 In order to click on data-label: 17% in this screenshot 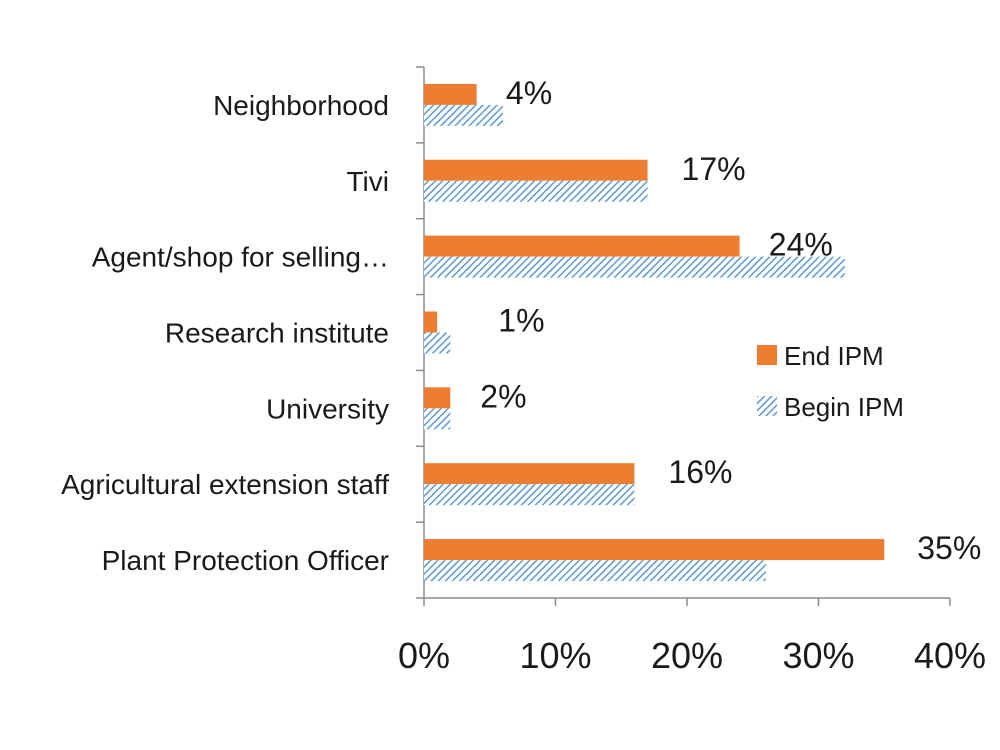, I will do `click(714, 169)`.